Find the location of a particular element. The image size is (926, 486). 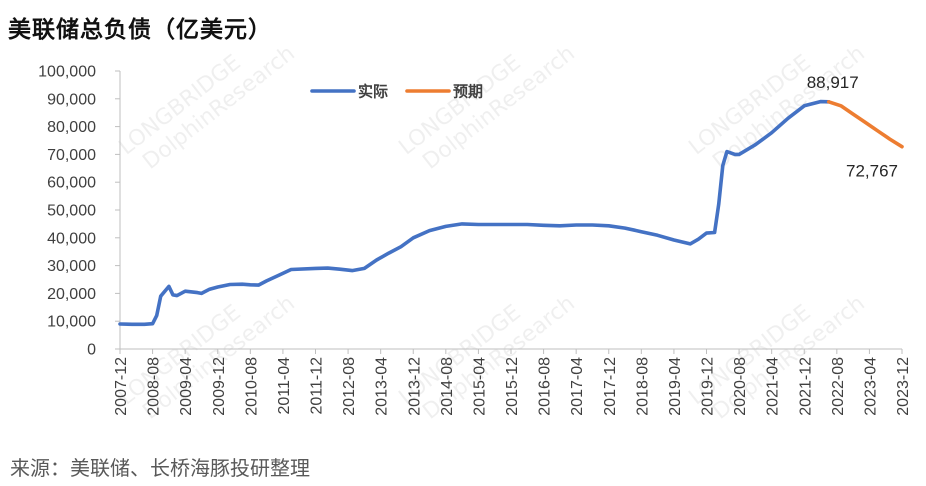

y-tick-label: 40,000 is located at coordinates (71, 238).